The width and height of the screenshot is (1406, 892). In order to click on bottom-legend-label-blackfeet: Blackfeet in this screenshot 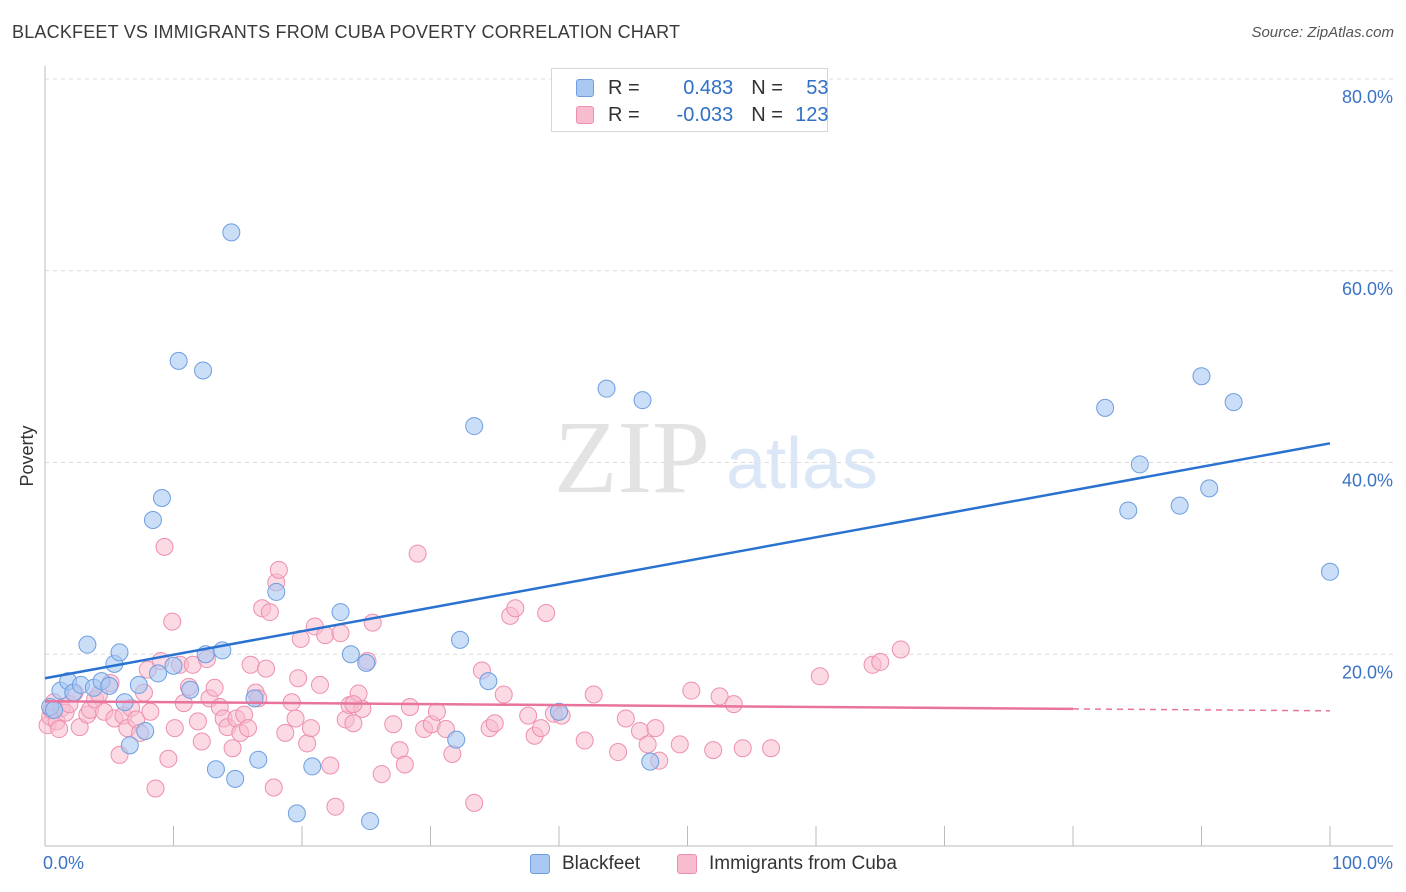, I will do `click(601, 863)`.